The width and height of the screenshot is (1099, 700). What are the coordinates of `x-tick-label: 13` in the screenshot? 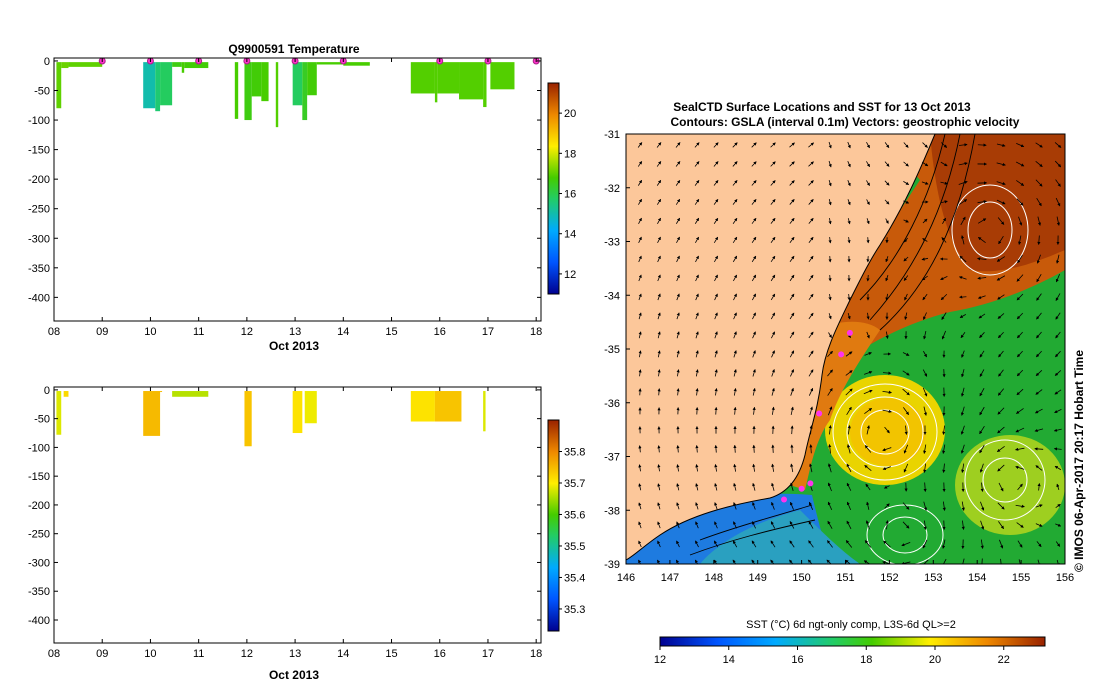 It's located at (295, 332).